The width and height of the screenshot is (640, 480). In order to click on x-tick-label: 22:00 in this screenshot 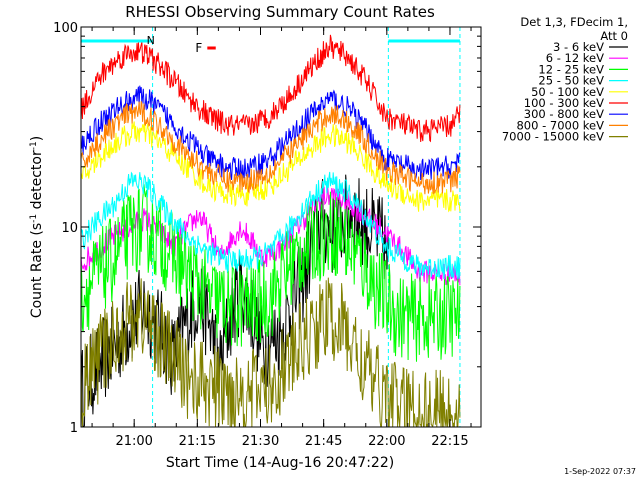, I will do `click(386, 441)`.